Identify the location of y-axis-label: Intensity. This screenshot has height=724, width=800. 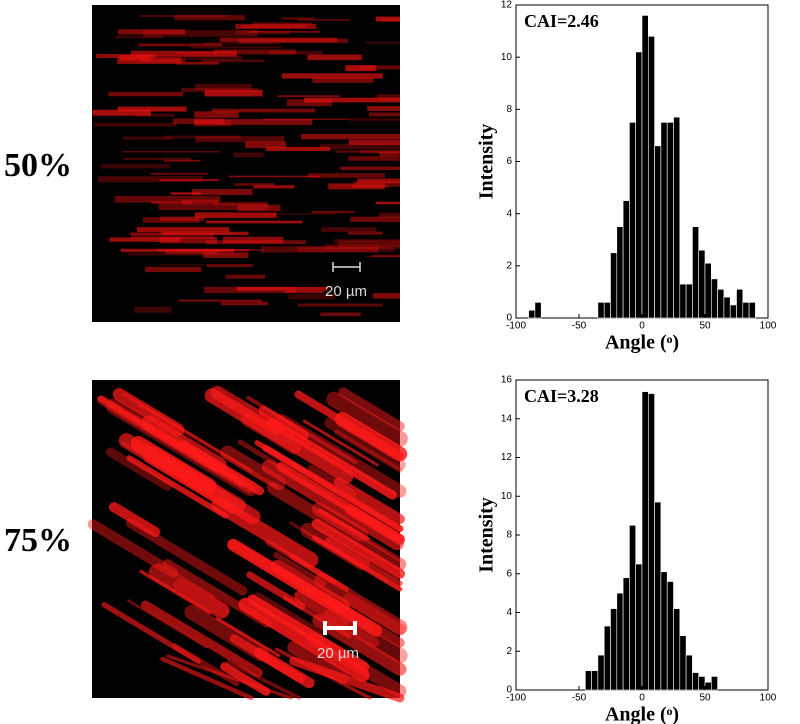
(487, 535).